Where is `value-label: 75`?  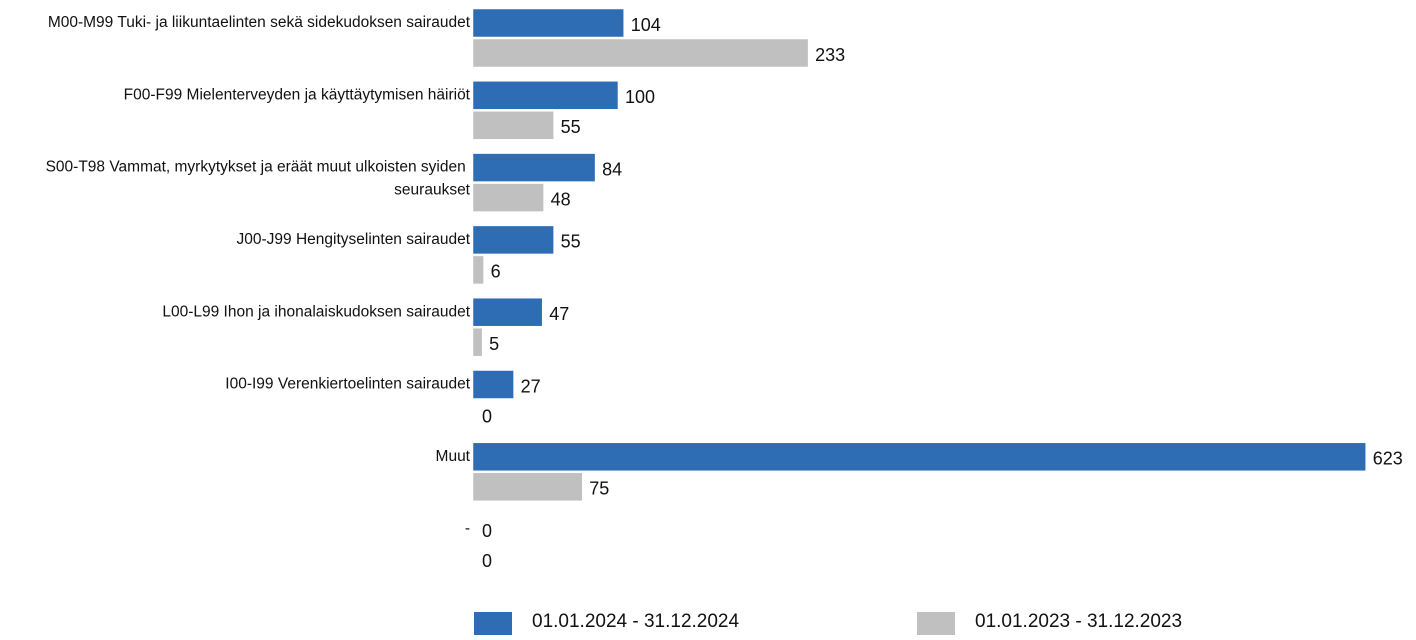 value-label: 75 is located at coordinates (599, 489).